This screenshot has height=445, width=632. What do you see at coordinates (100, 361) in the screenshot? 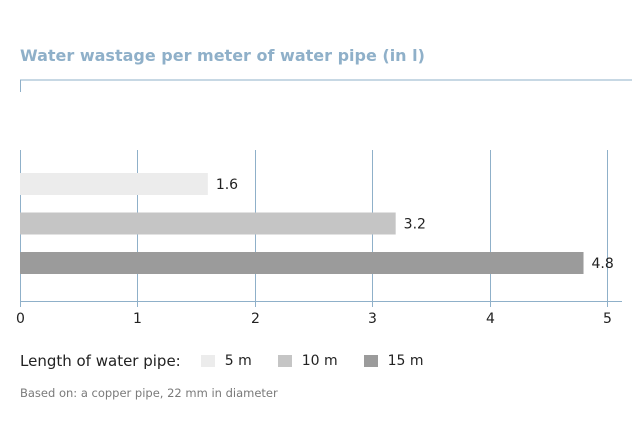
I see `legend-title: Length of water pipe:` at bounding box center [100, 361].